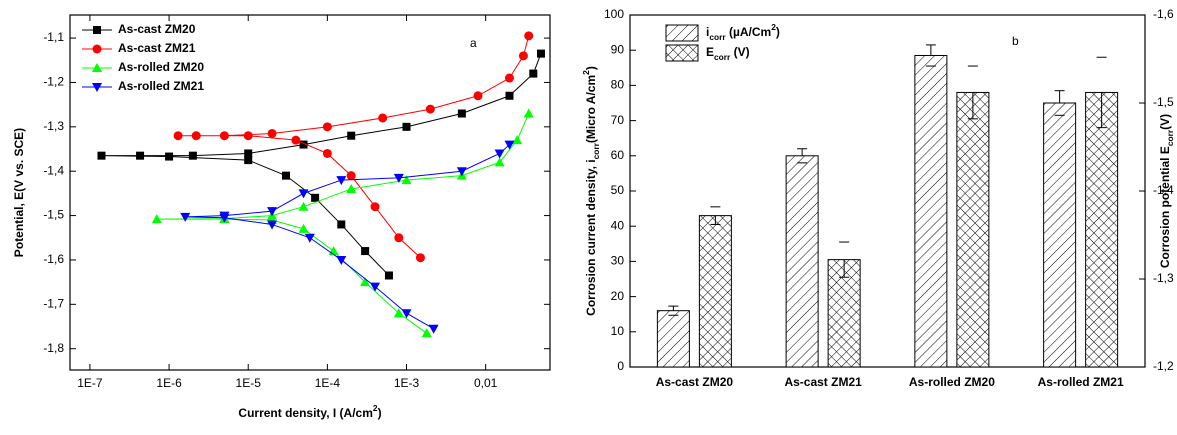 Image resolution: width=1177 pixels, height=435 pixels. I want to click on legend-label: Ecorr (V), so click(728, 53).